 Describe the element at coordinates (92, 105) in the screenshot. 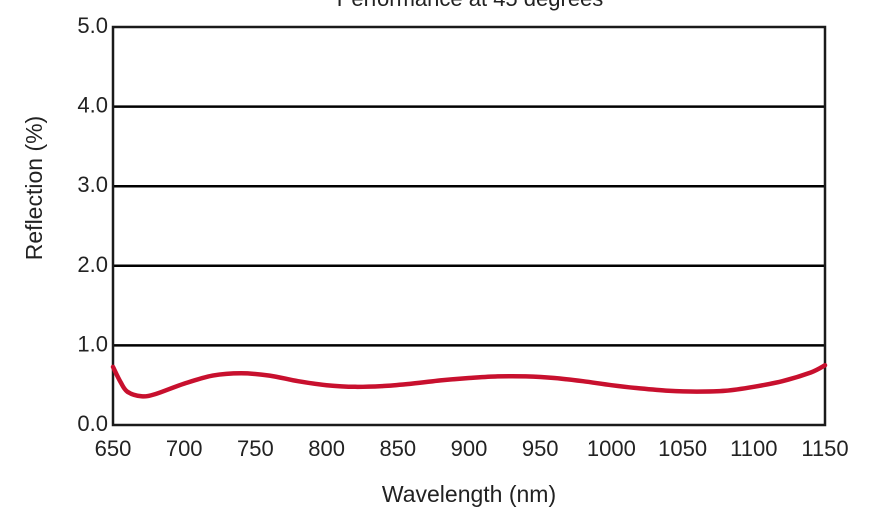

I see `y-tick-label: 4.0` at that location.